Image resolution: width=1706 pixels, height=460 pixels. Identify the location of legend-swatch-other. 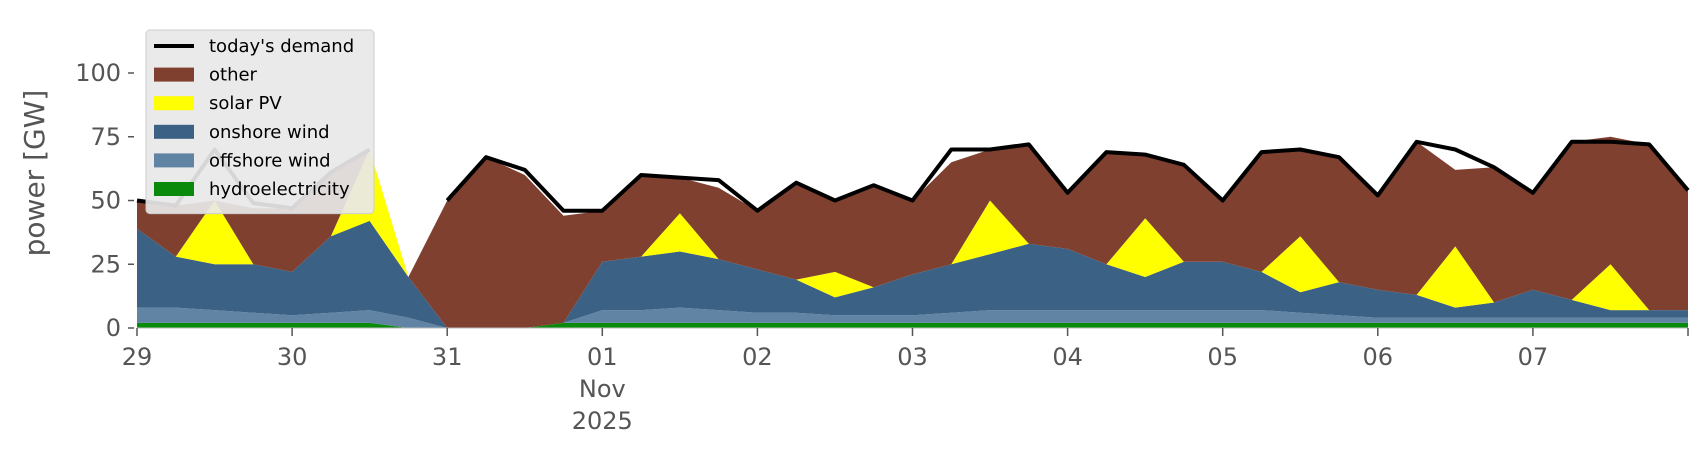
(174, 74).